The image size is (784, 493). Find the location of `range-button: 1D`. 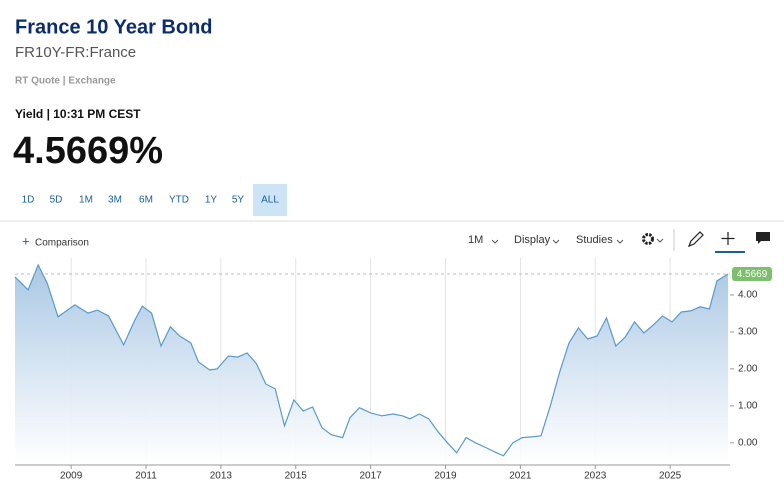

range-button: 1D is located at coordinates (28, 200).